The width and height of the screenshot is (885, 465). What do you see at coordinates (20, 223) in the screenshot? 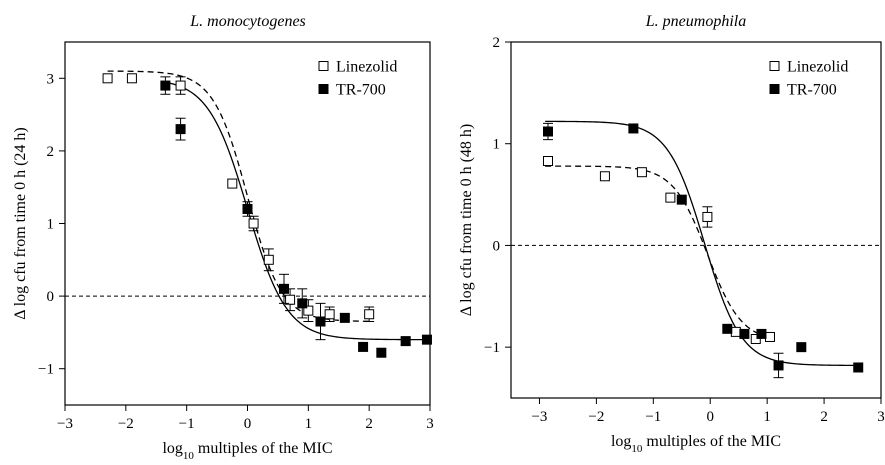
I see `y-axis-label: Δ log cfu from time 0 h (24 h)` at bounding box center [20, 223].